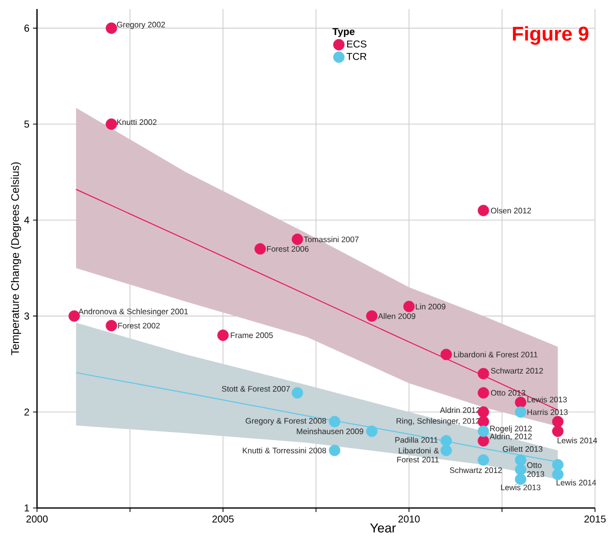 This screenshot has height=549, width=613. I want to click on text: Figure 9, so click(550, 35).